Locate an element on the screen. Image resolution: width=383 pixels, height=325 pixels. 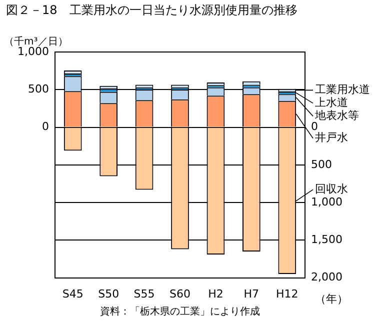
series-label: 工業用水道 is located at coordinates (342, 89).